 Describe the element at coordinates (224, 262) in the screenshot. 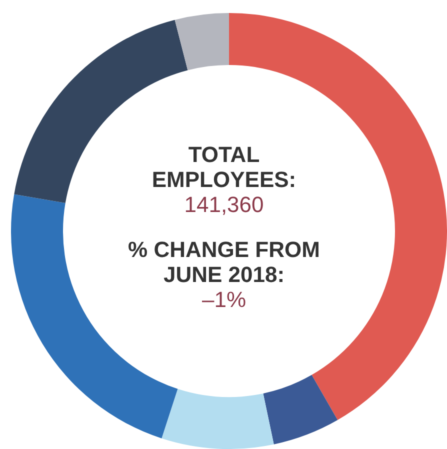

I see `text: % CHANGE FROM JUNE 2018:` at that location.